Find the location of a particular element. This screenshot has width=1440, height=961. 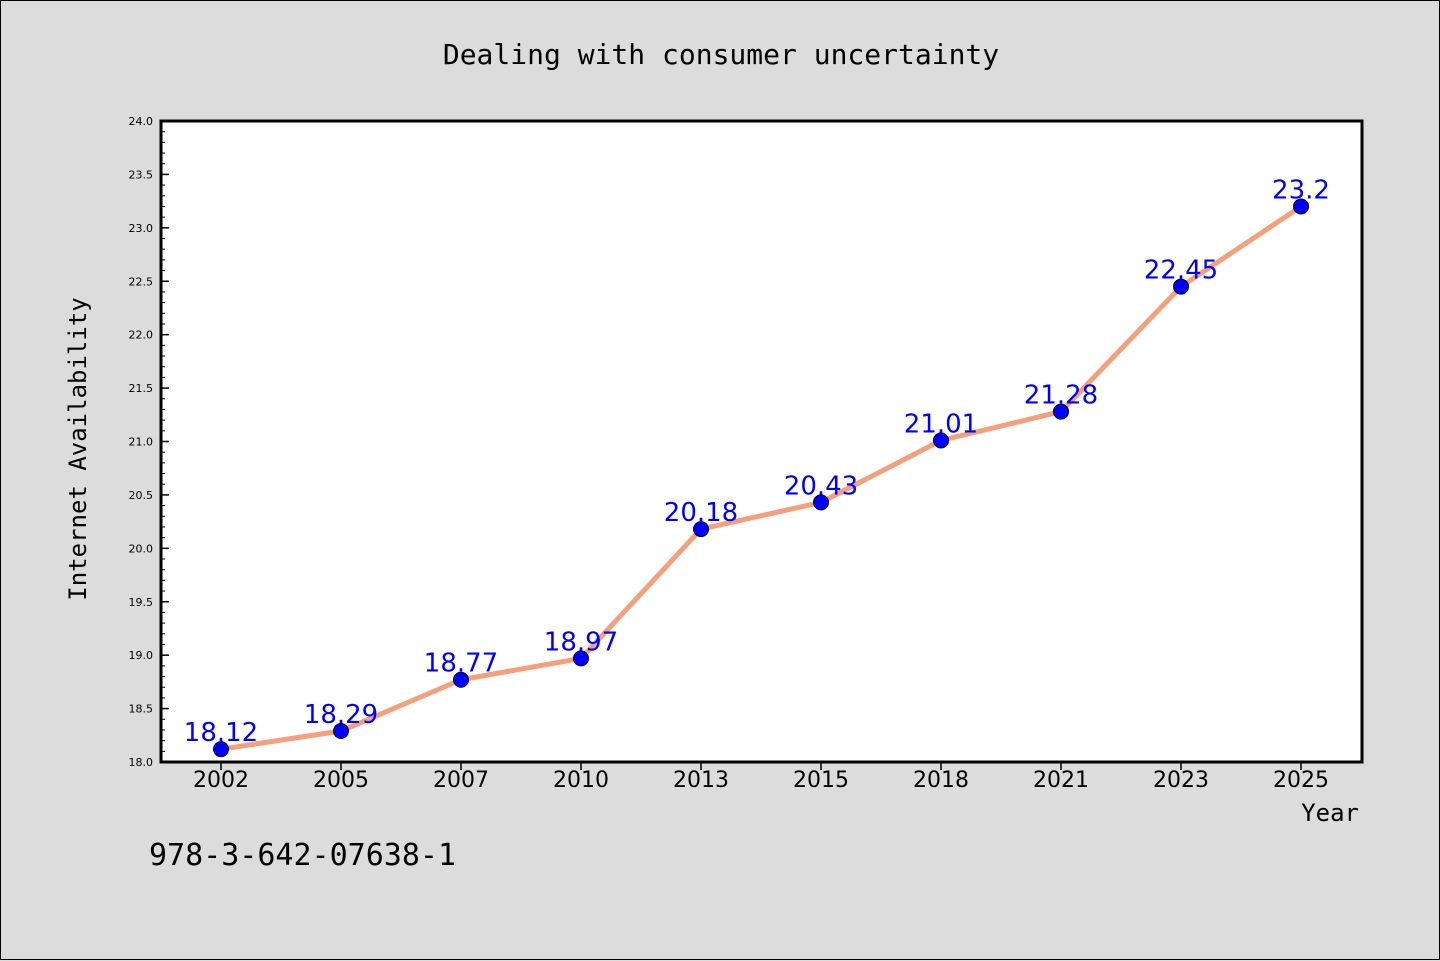

y-tick-label: 22.0 is located at coordinates (141, 335).